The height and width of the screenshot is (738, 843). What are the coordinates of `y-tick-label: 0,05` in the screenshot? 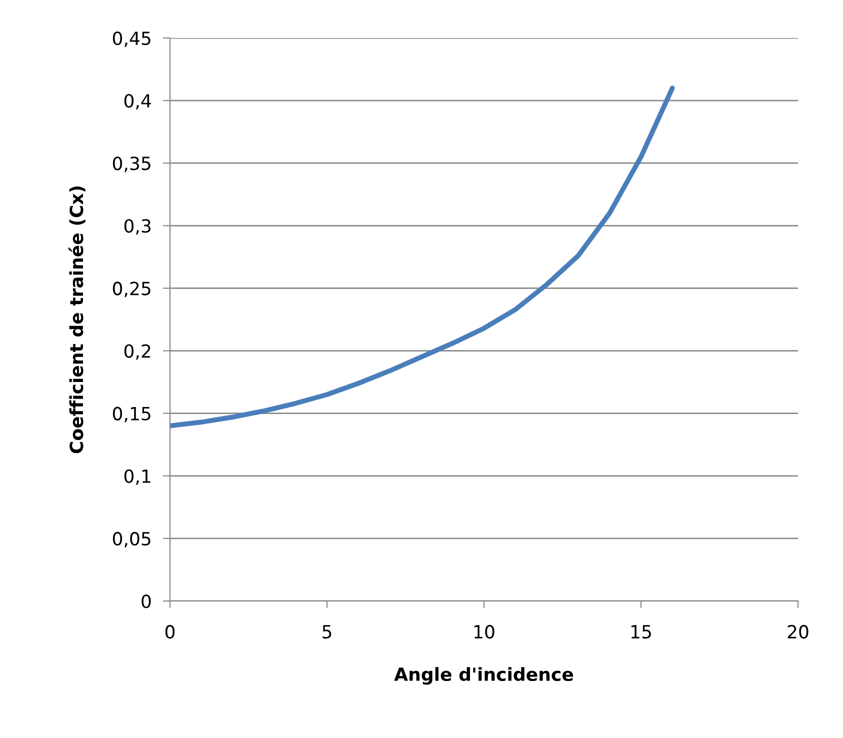 It's located at (131, 540).